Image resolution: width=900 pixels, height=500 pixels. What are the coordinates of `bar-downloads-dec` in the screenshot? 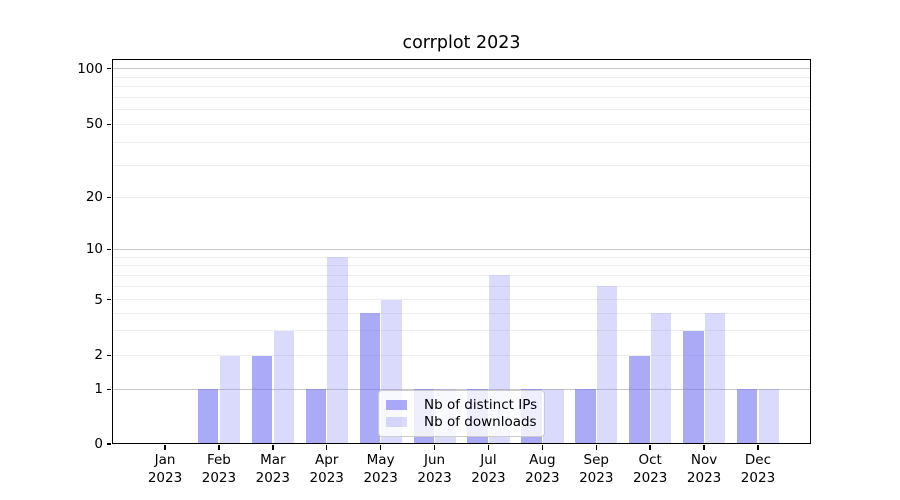 It's located at (769, 416).